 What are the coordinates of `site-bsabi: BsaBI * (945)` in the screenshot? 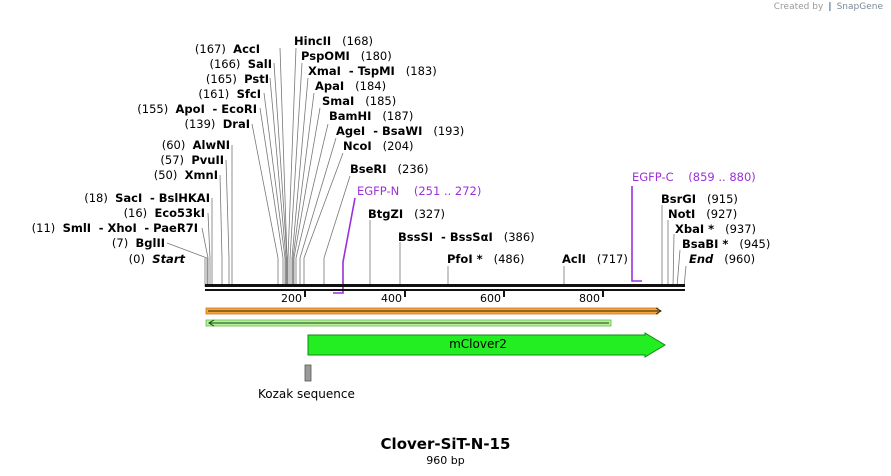 It's located at (726, 244).